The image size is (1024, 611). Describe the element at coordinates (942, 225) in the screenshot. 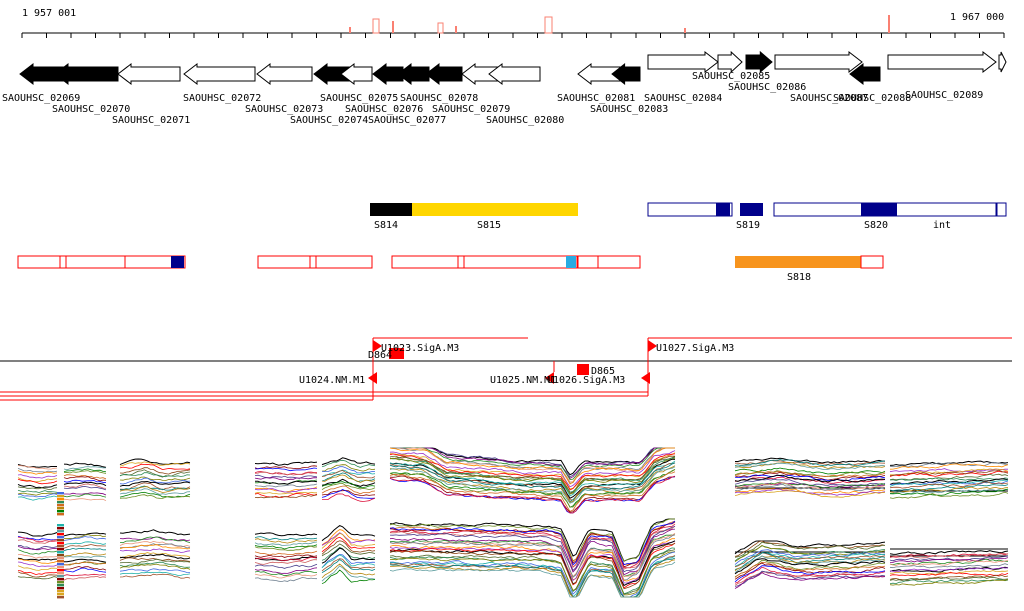

I see `transcript-label: int` at that location.